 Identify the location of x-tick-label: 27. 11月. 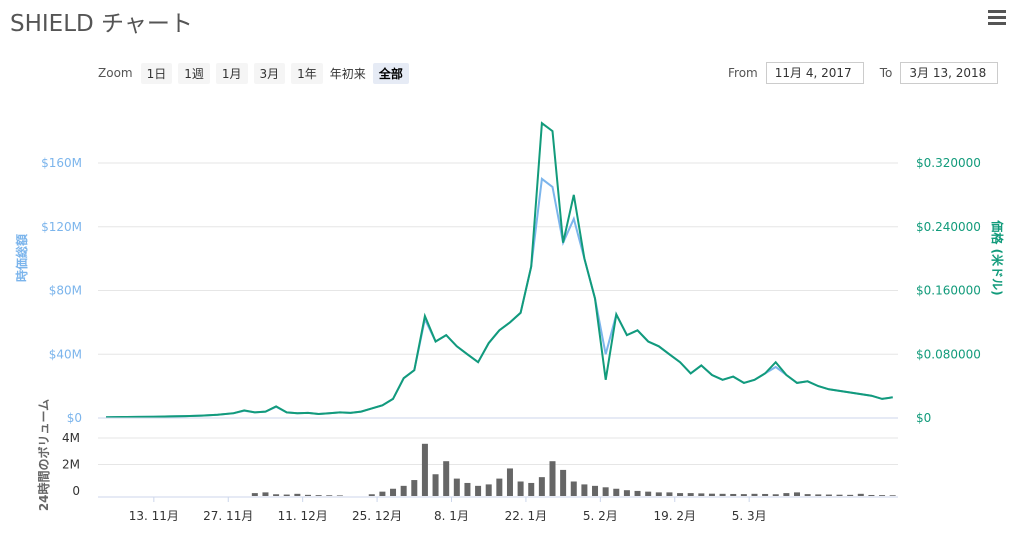
(228, 516).